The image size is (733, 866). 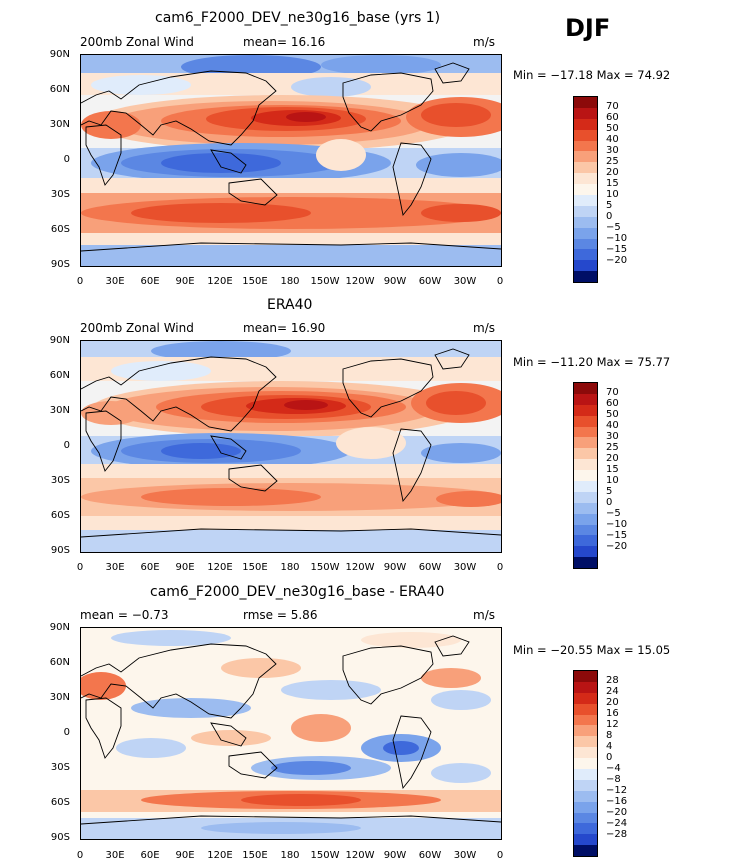 I want to click on p1-lat-tick: 90N, so click(x=59, y=54).